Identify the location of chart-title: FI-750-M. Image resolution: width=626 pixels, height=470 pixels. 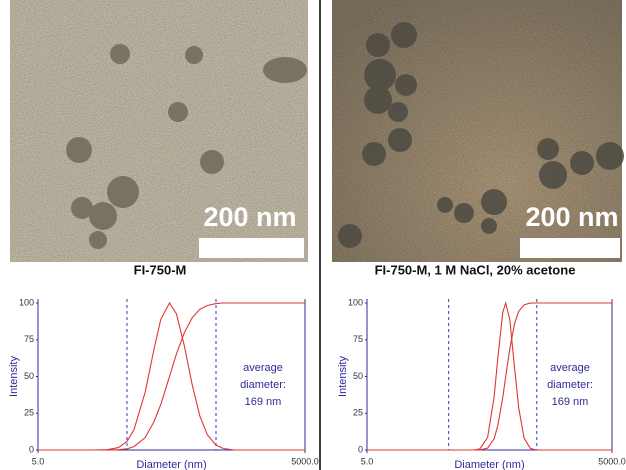
(160, 269).